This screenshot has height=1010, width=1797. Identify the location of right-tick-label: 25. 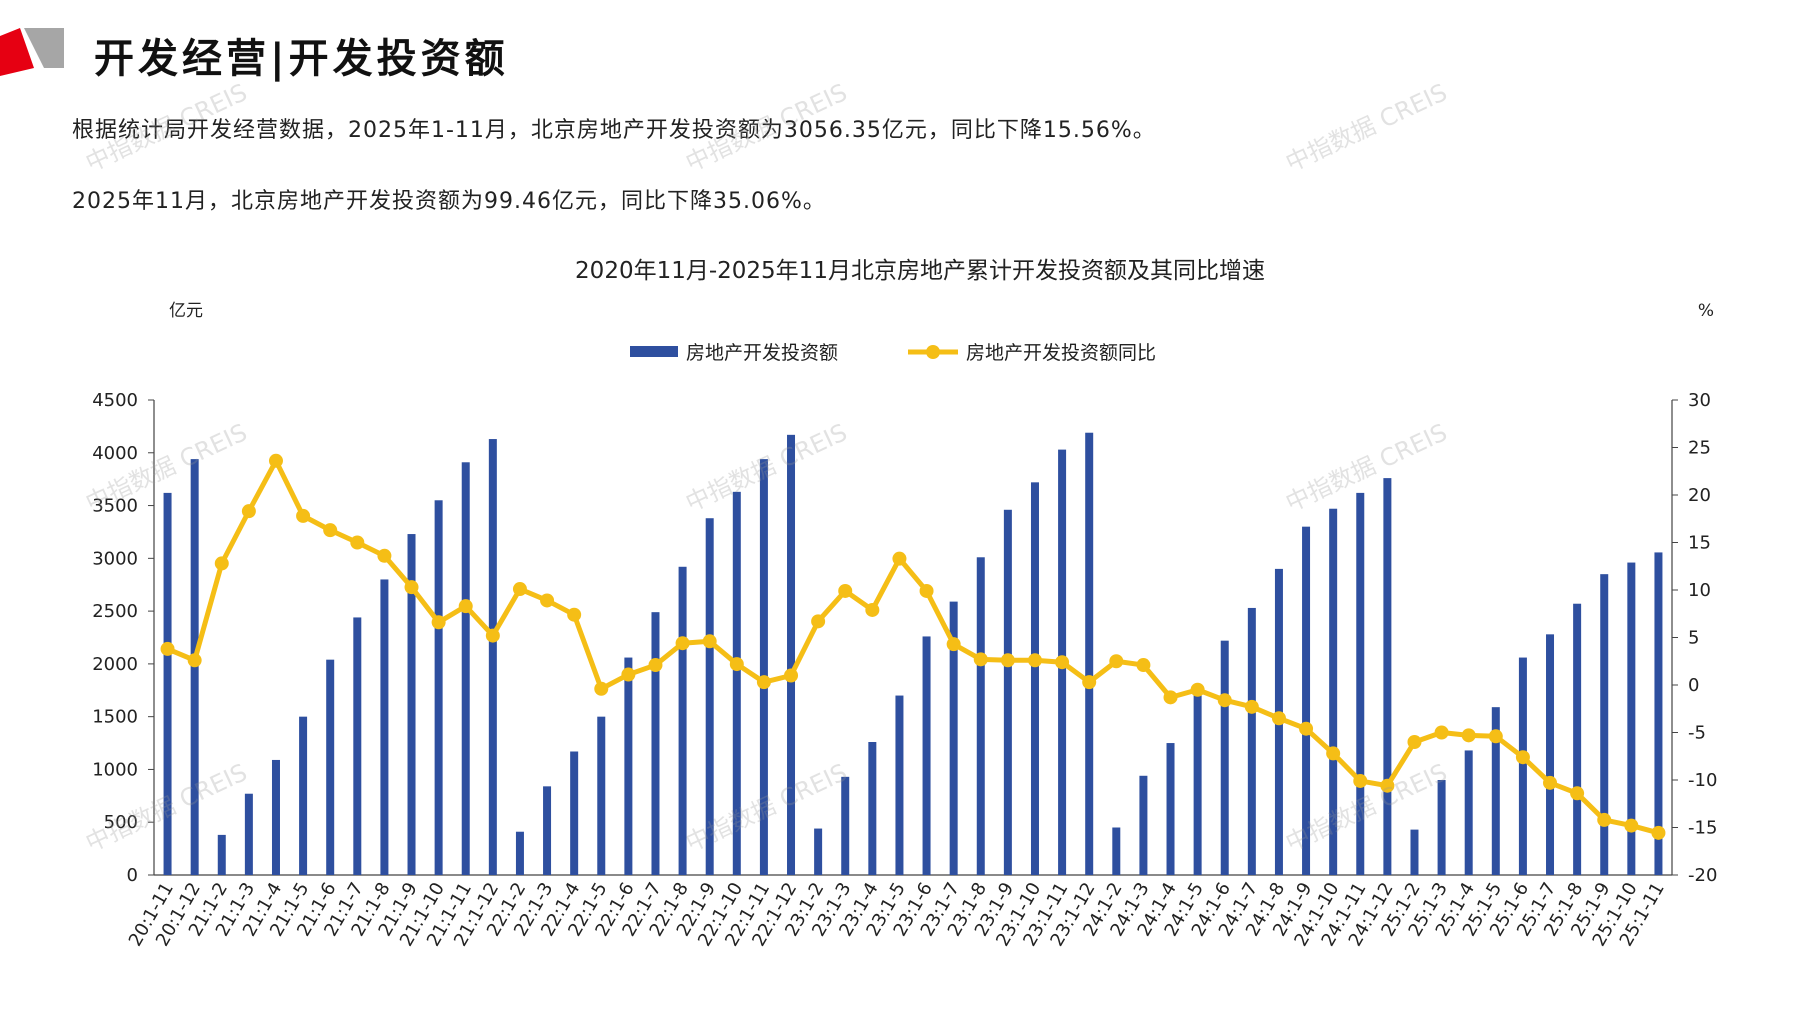
(1699, 448).